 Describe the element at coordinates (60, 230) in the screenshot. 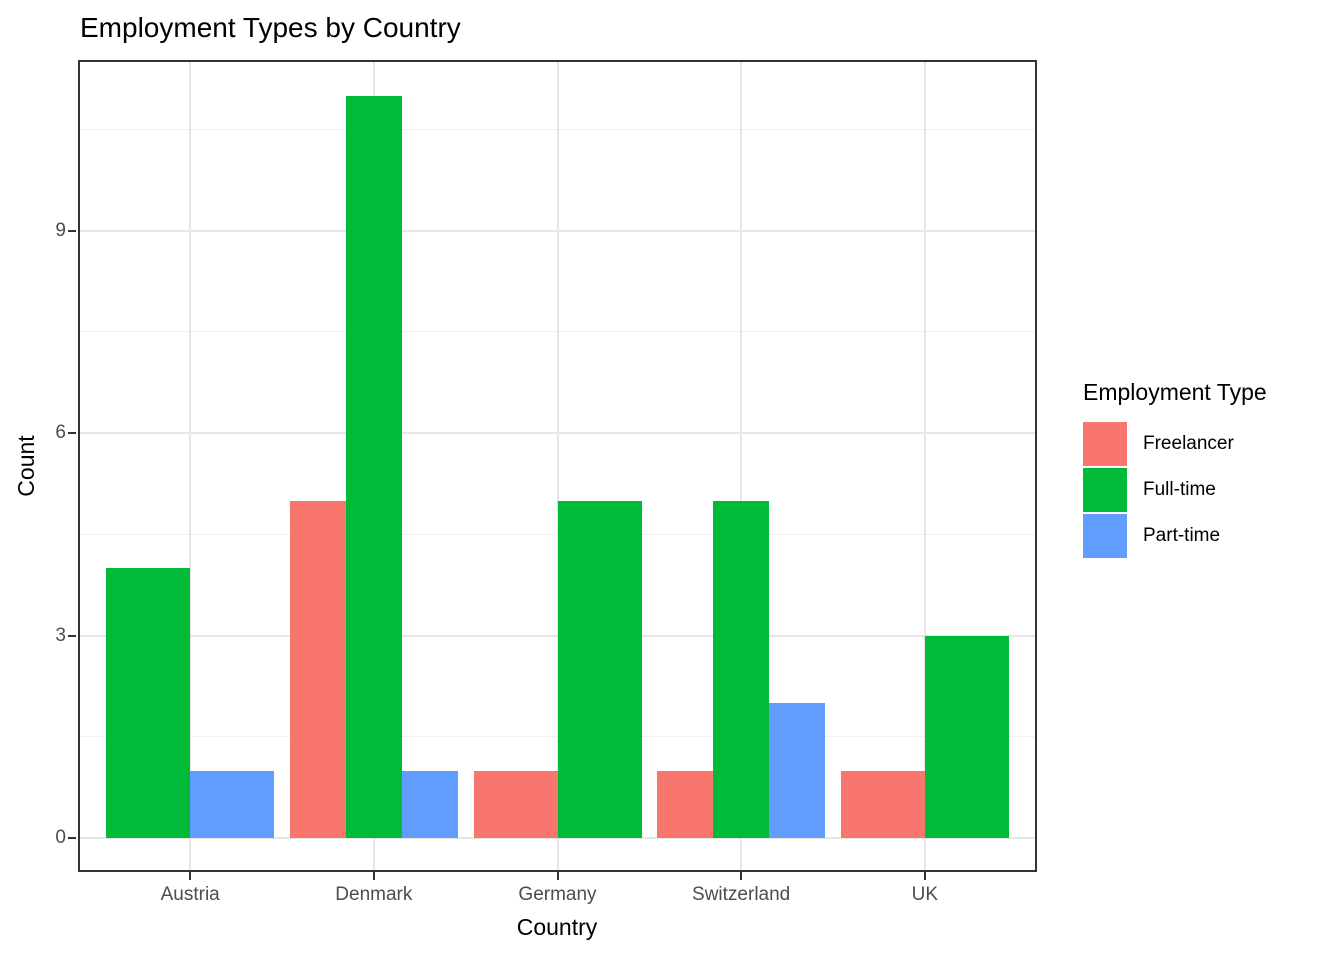

I see `y-tick-label: 9` at that location.